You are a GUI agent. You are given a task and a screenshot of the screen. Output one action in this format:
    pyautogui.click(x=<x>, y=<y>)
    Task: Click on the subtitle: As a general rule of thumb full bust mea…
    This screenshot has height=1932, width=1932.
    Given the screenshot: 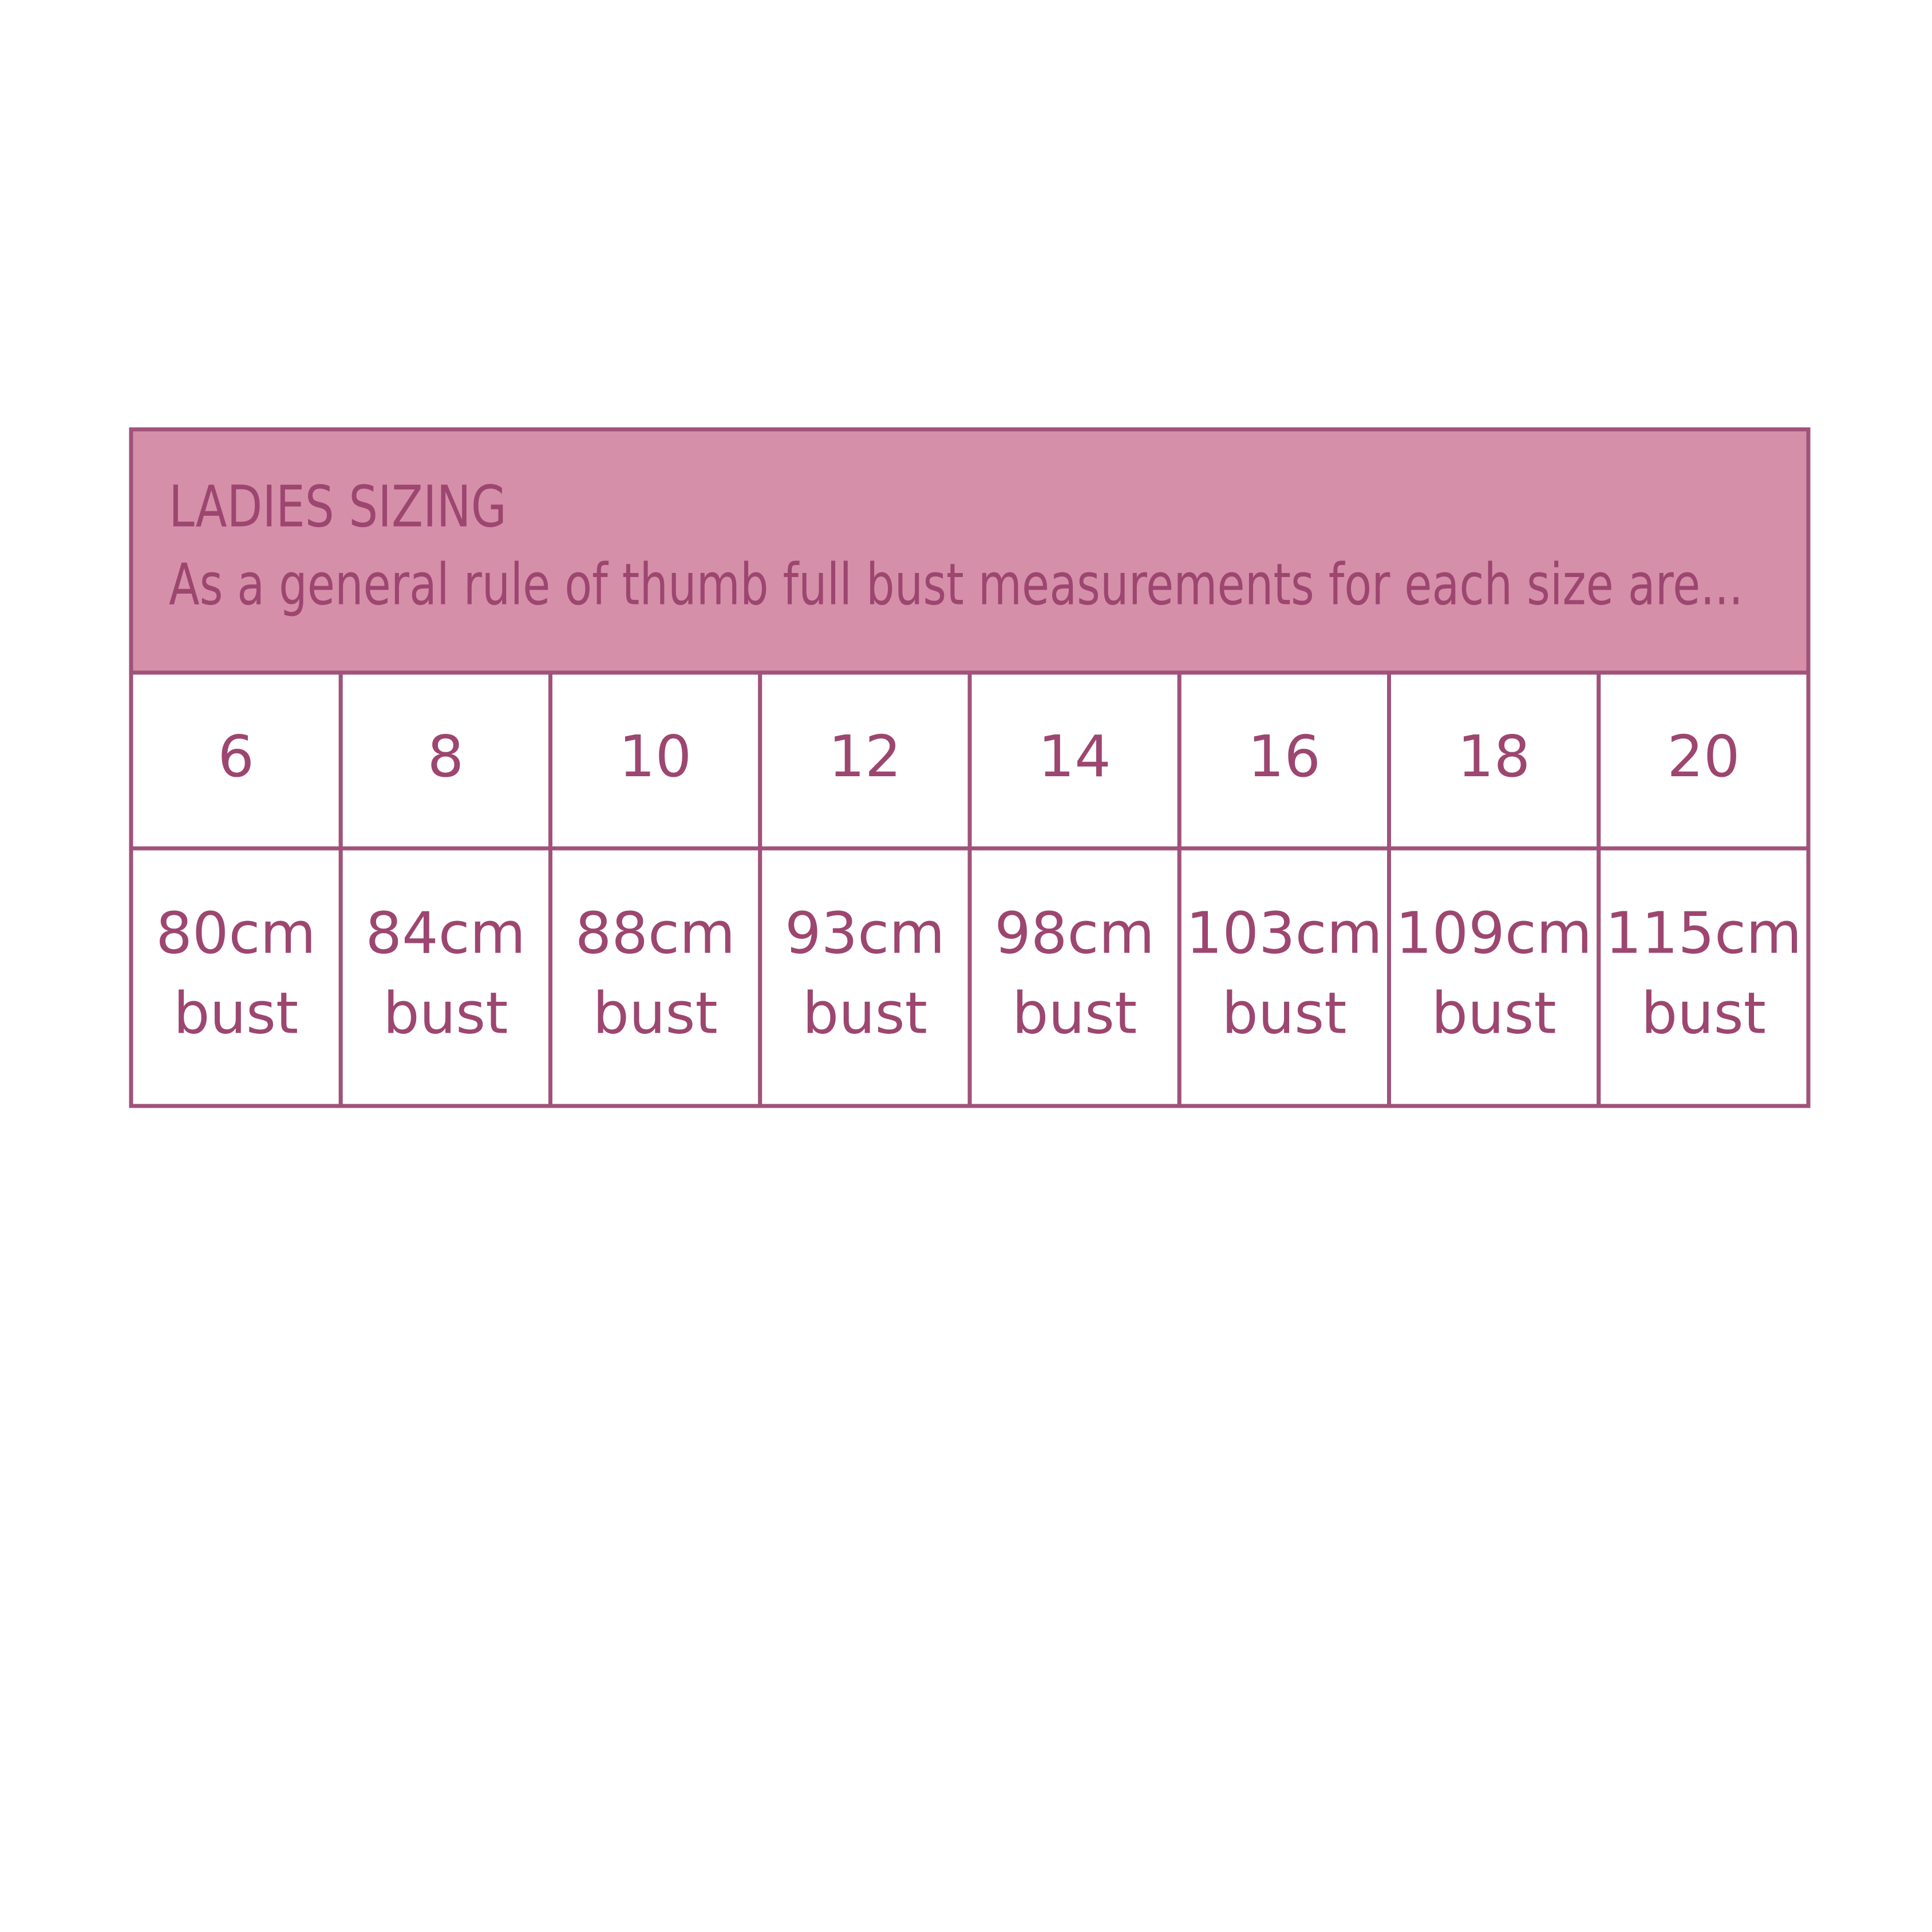 What is the action you would take?
    pyautogui.click(x=956, y=584)
    